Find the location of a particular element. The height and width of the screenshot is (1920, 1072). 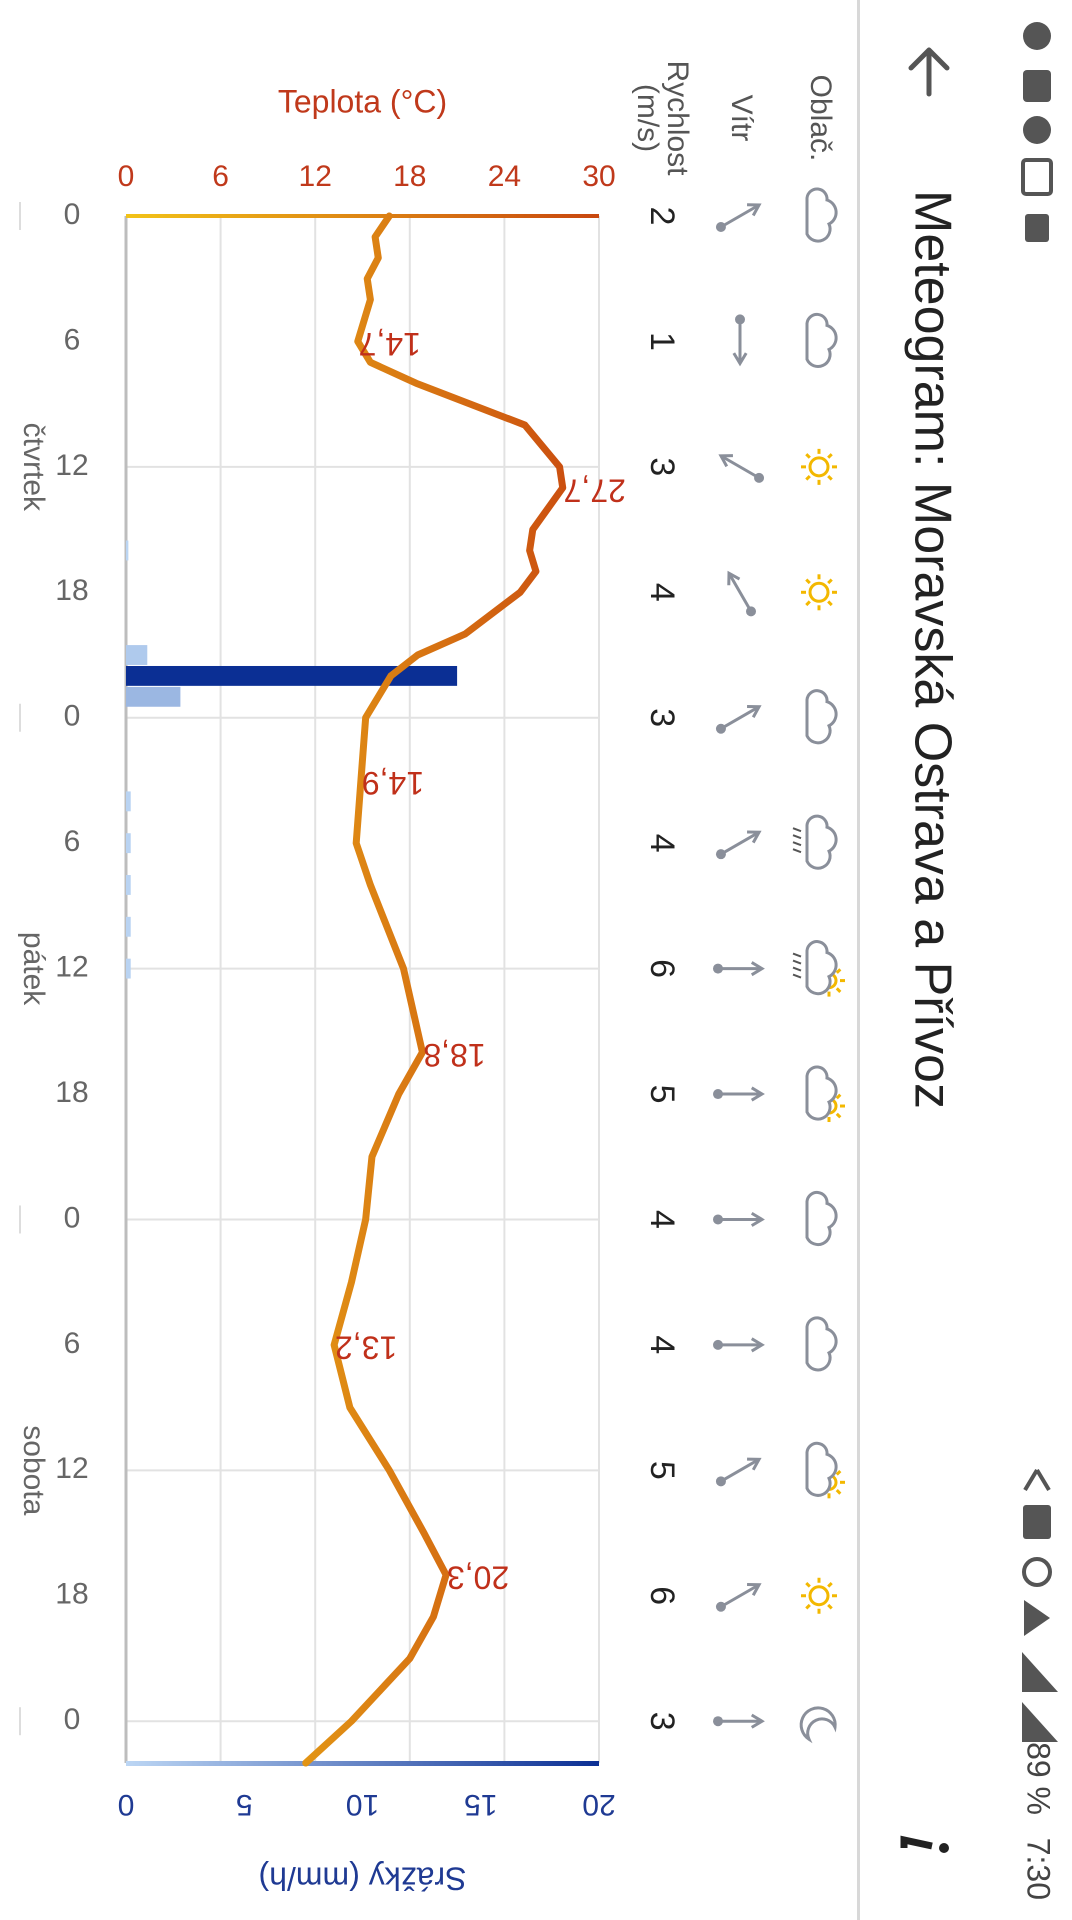

info-button is located at coordinates (924, 1844).